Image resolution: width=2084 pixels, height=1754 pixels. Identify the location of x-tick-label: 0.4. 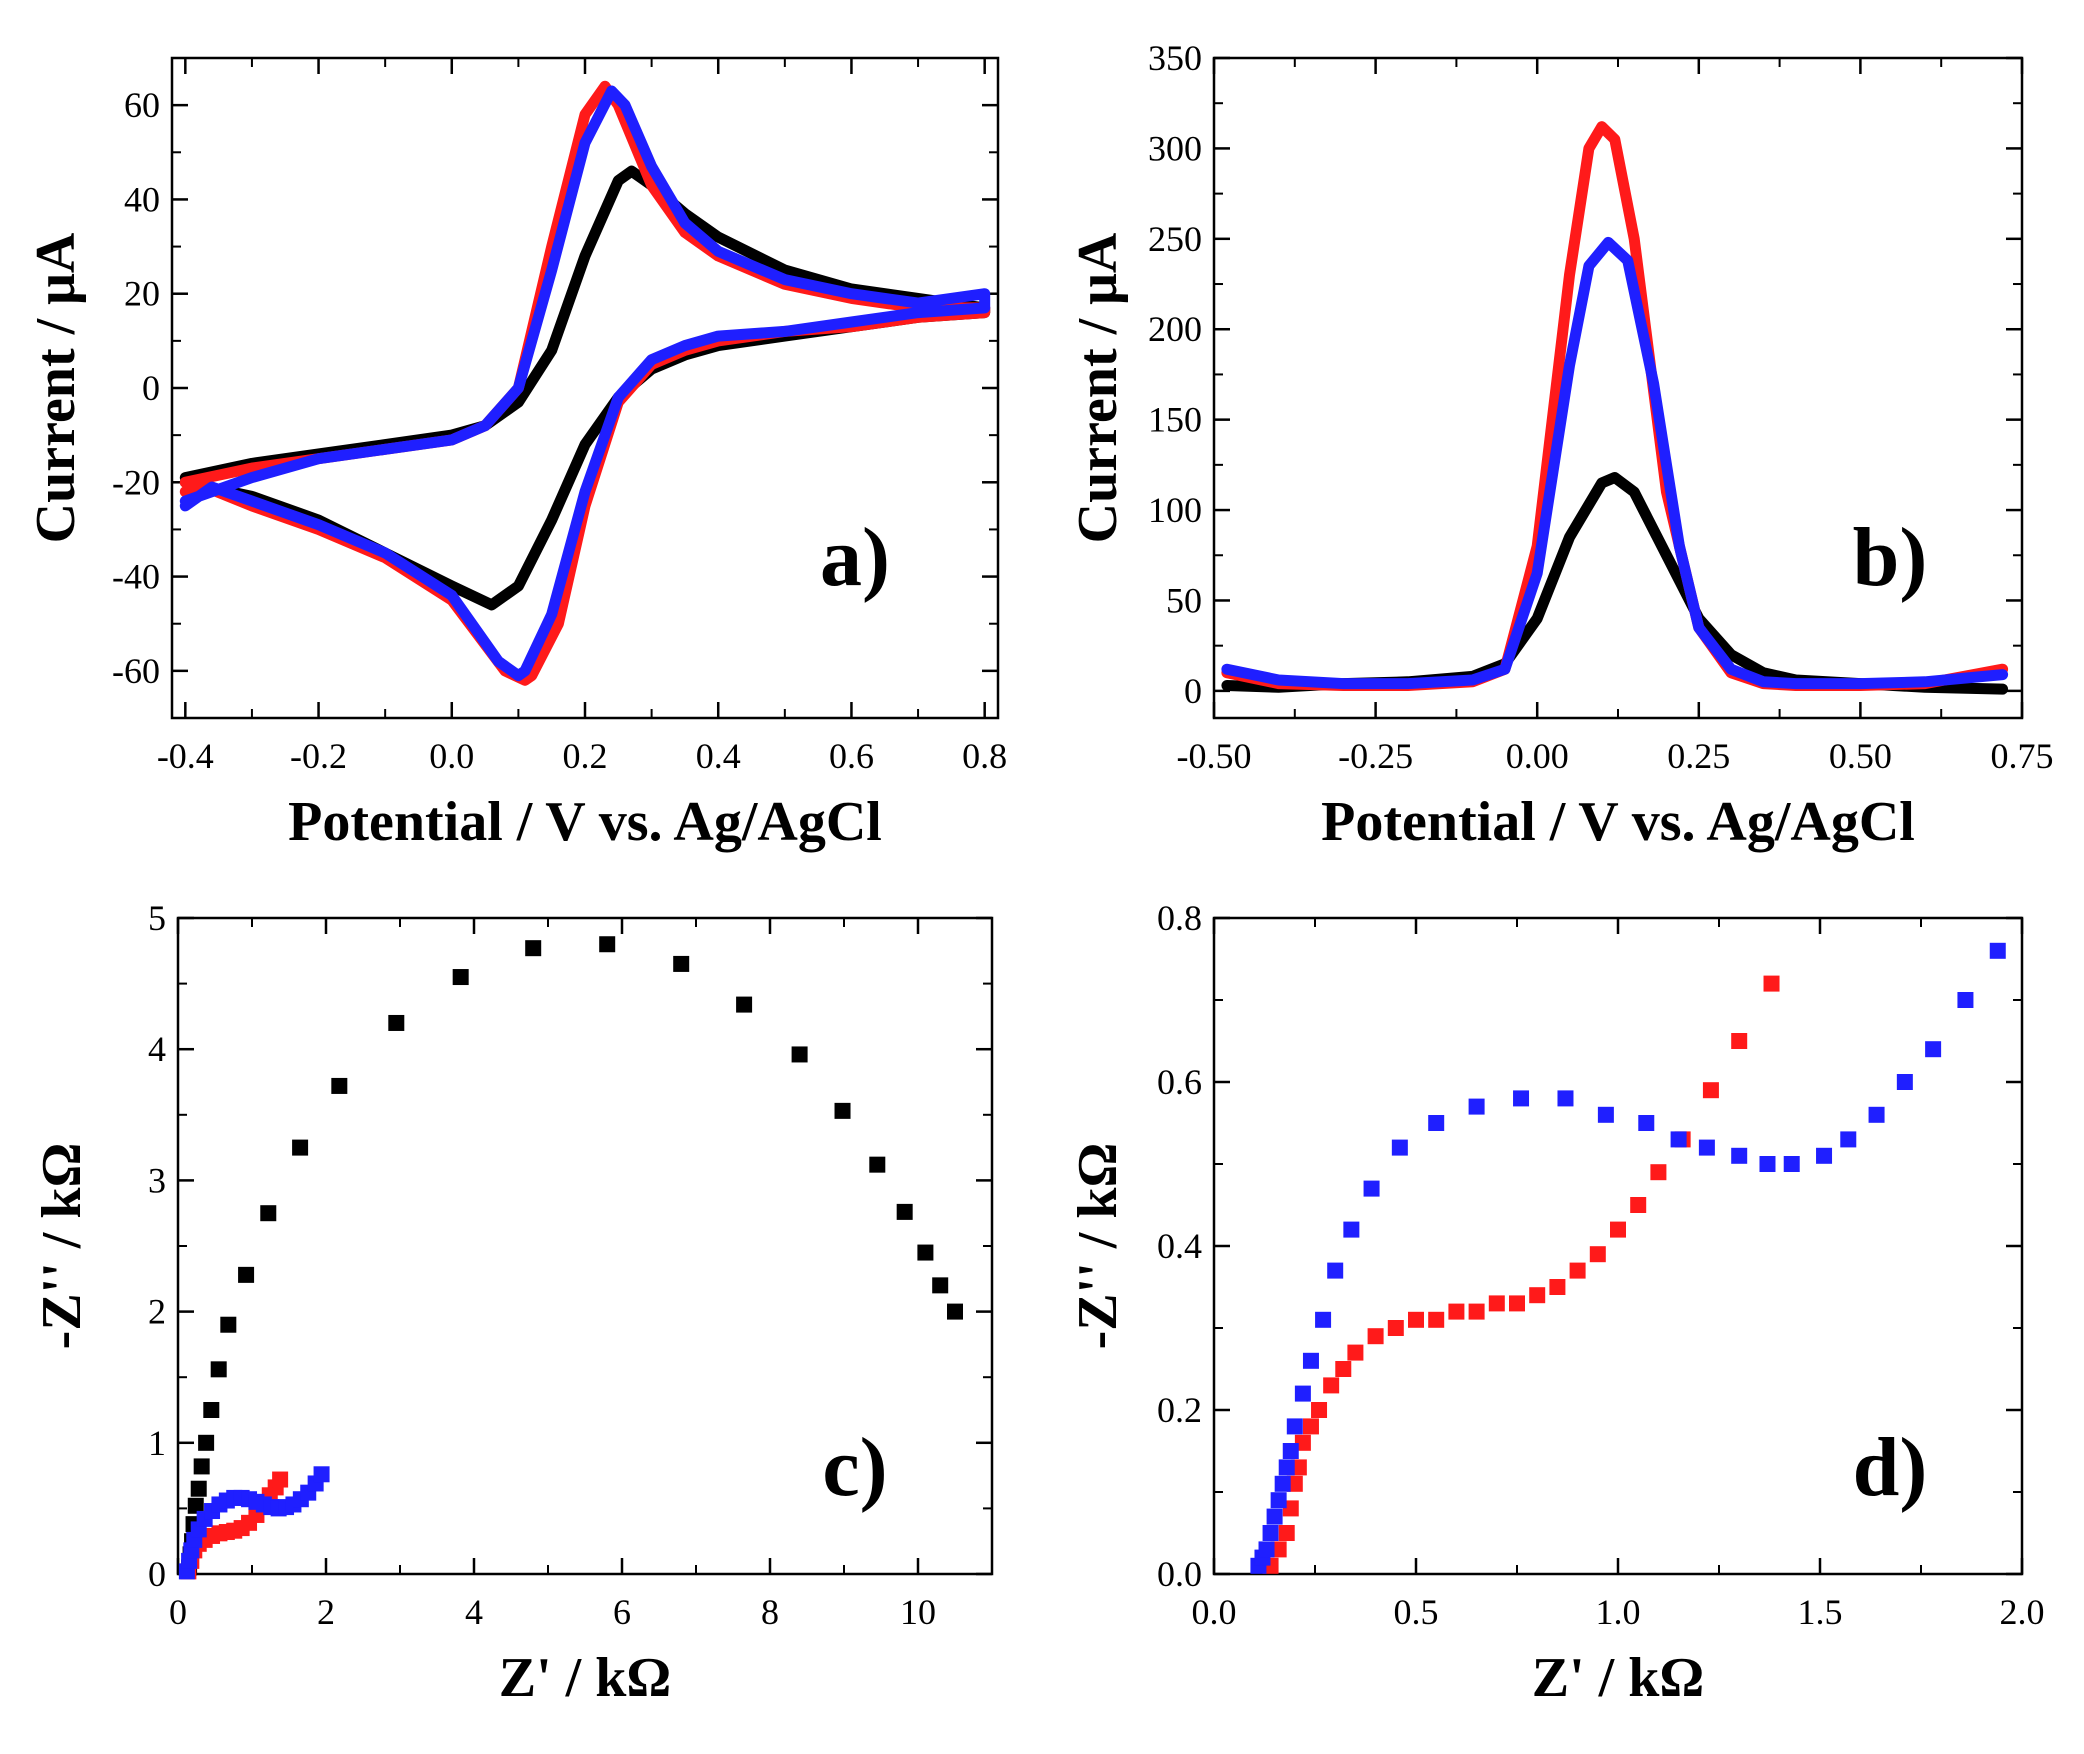
(718, 756).